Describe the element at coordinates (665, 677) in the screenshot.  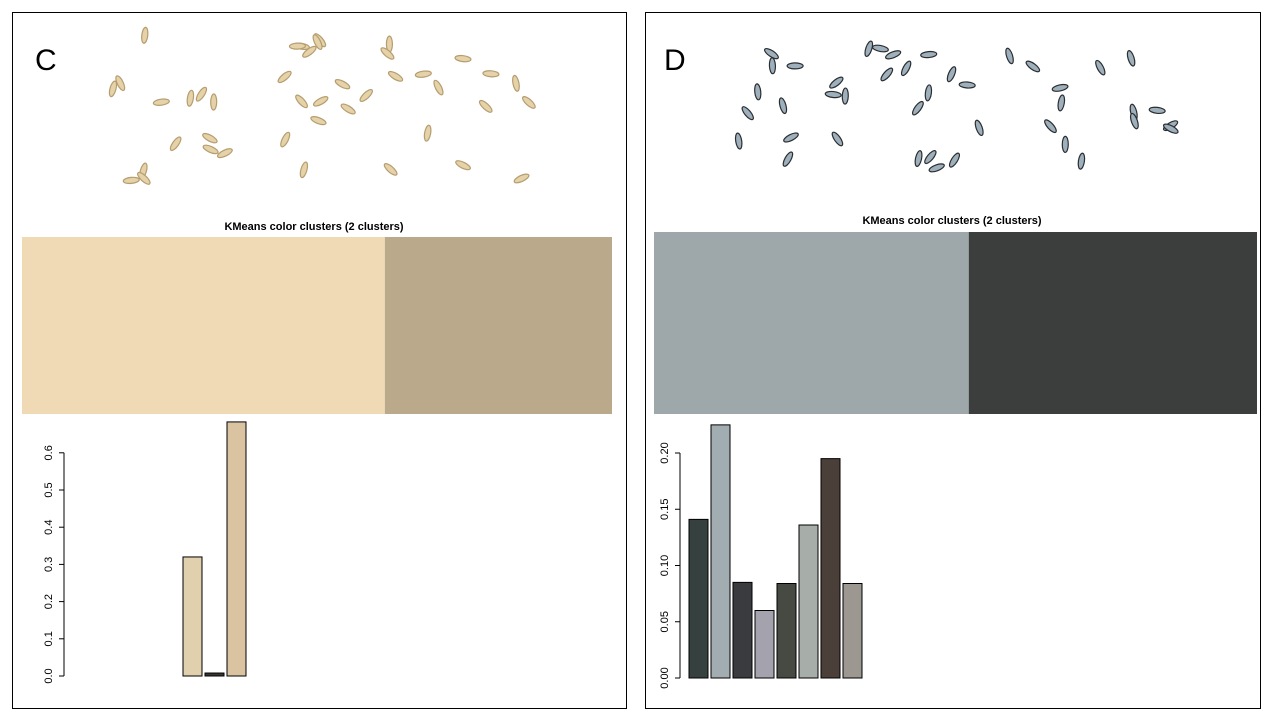
I see `y-tick-label: 0.00` at that location.